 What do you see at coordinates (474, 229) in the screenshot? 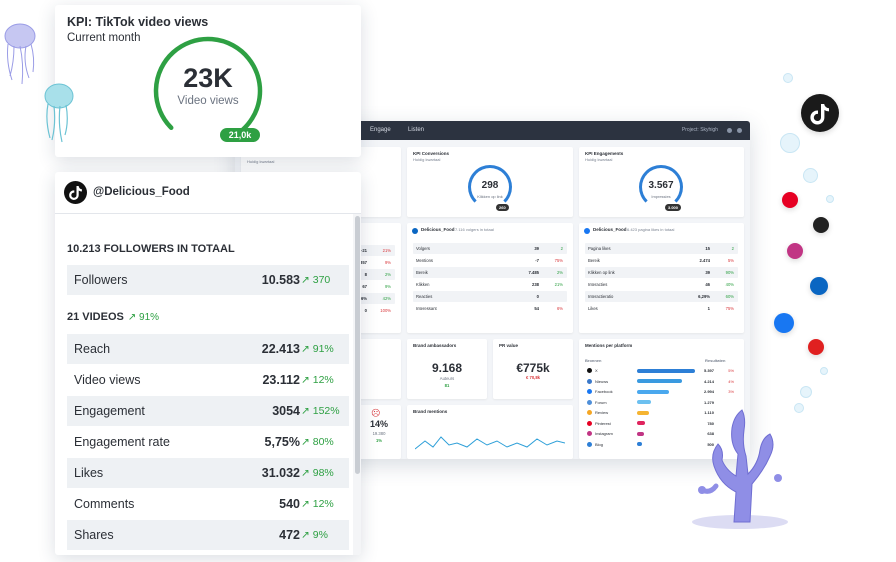
I see `card-meta: 7.116 volgers in totaal` at bounding box center [474, 229].